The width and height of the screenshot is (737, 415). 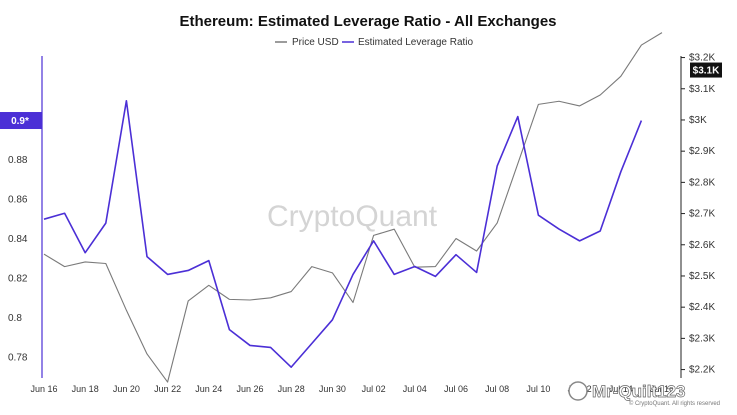 I want to click on x-tick-label: Jul 06, so click(x=456, y=389).